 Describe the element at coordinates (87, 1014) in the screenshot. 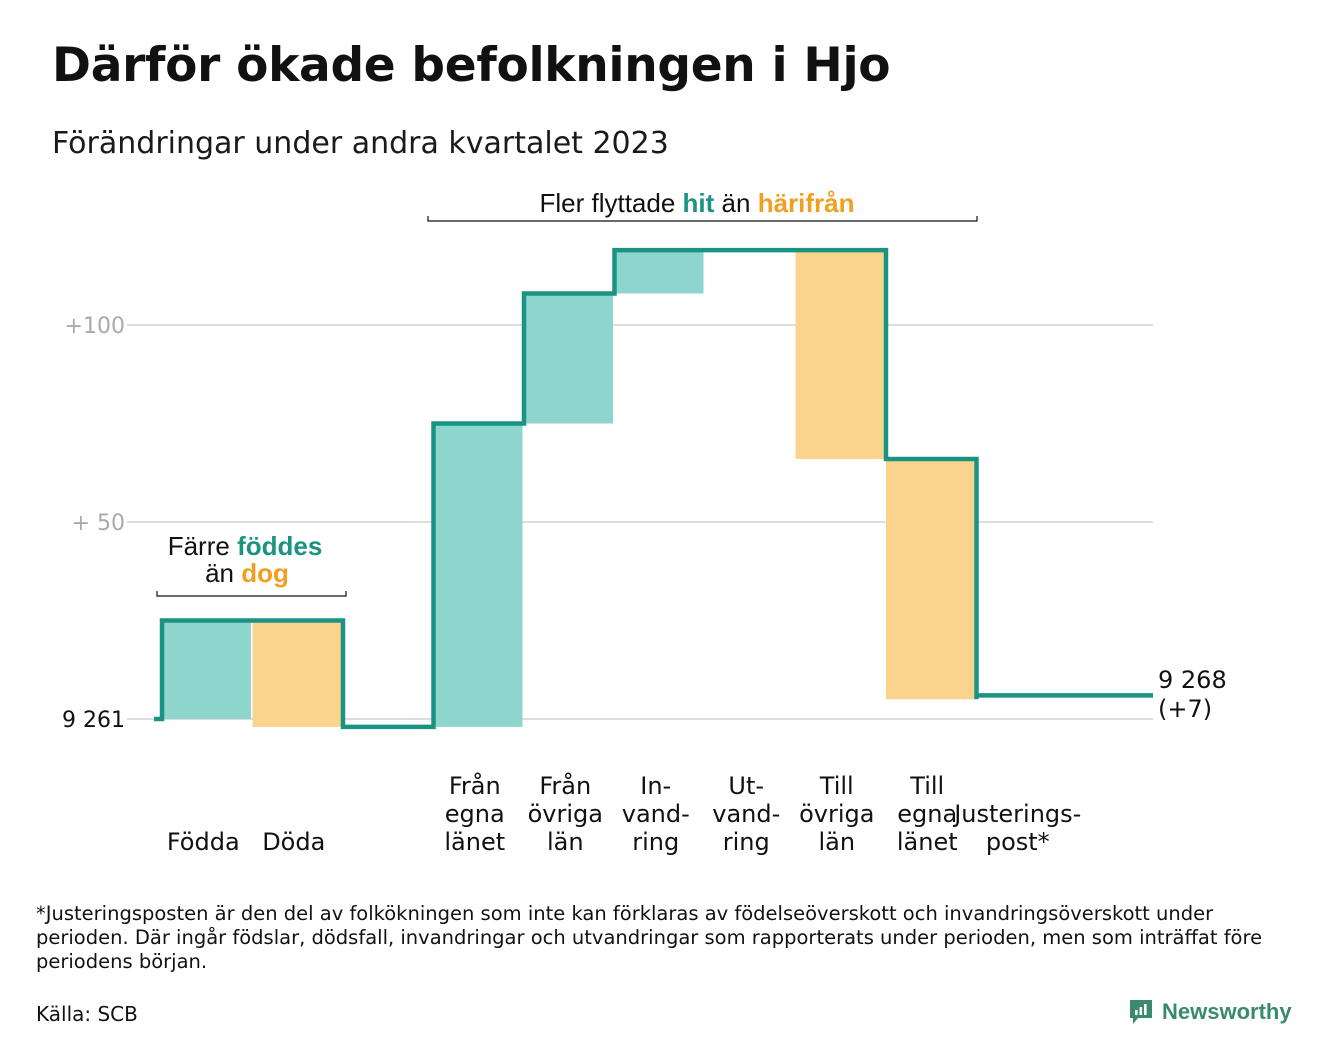

I see `source-credit: Källa: SCB` at that location.